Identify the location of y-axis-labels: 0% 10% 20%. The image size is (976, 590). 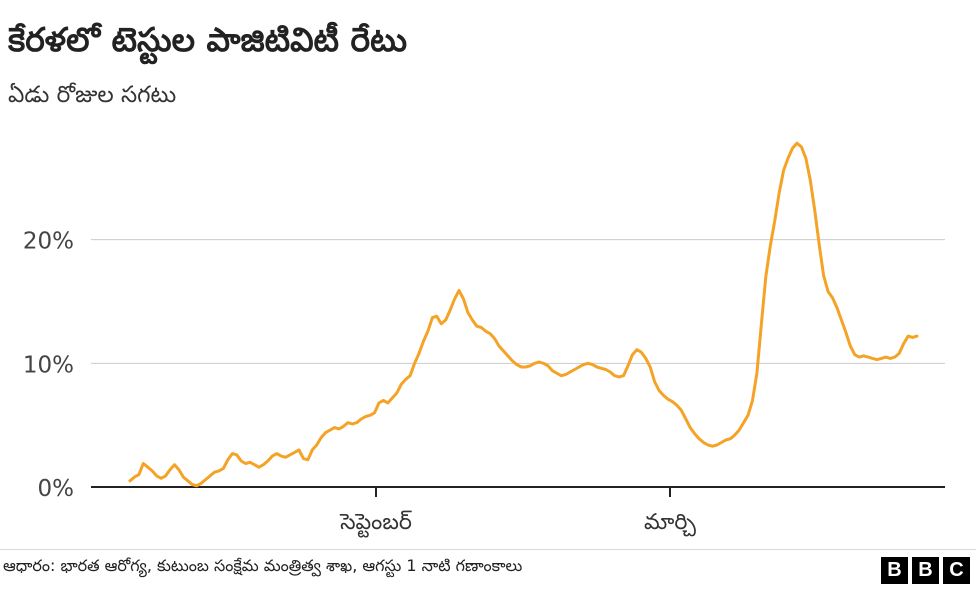
(48, 365).